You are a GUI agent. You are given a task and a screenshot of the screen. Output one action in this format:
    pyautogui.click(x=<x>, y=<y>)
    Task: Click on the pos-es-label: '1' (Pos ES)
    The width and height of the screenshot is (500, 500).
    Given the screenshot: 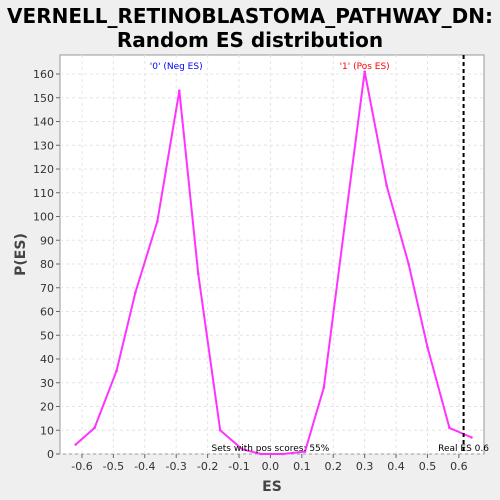 What is the action you would take?
    pyautogui.click(x=365, y=67)
    